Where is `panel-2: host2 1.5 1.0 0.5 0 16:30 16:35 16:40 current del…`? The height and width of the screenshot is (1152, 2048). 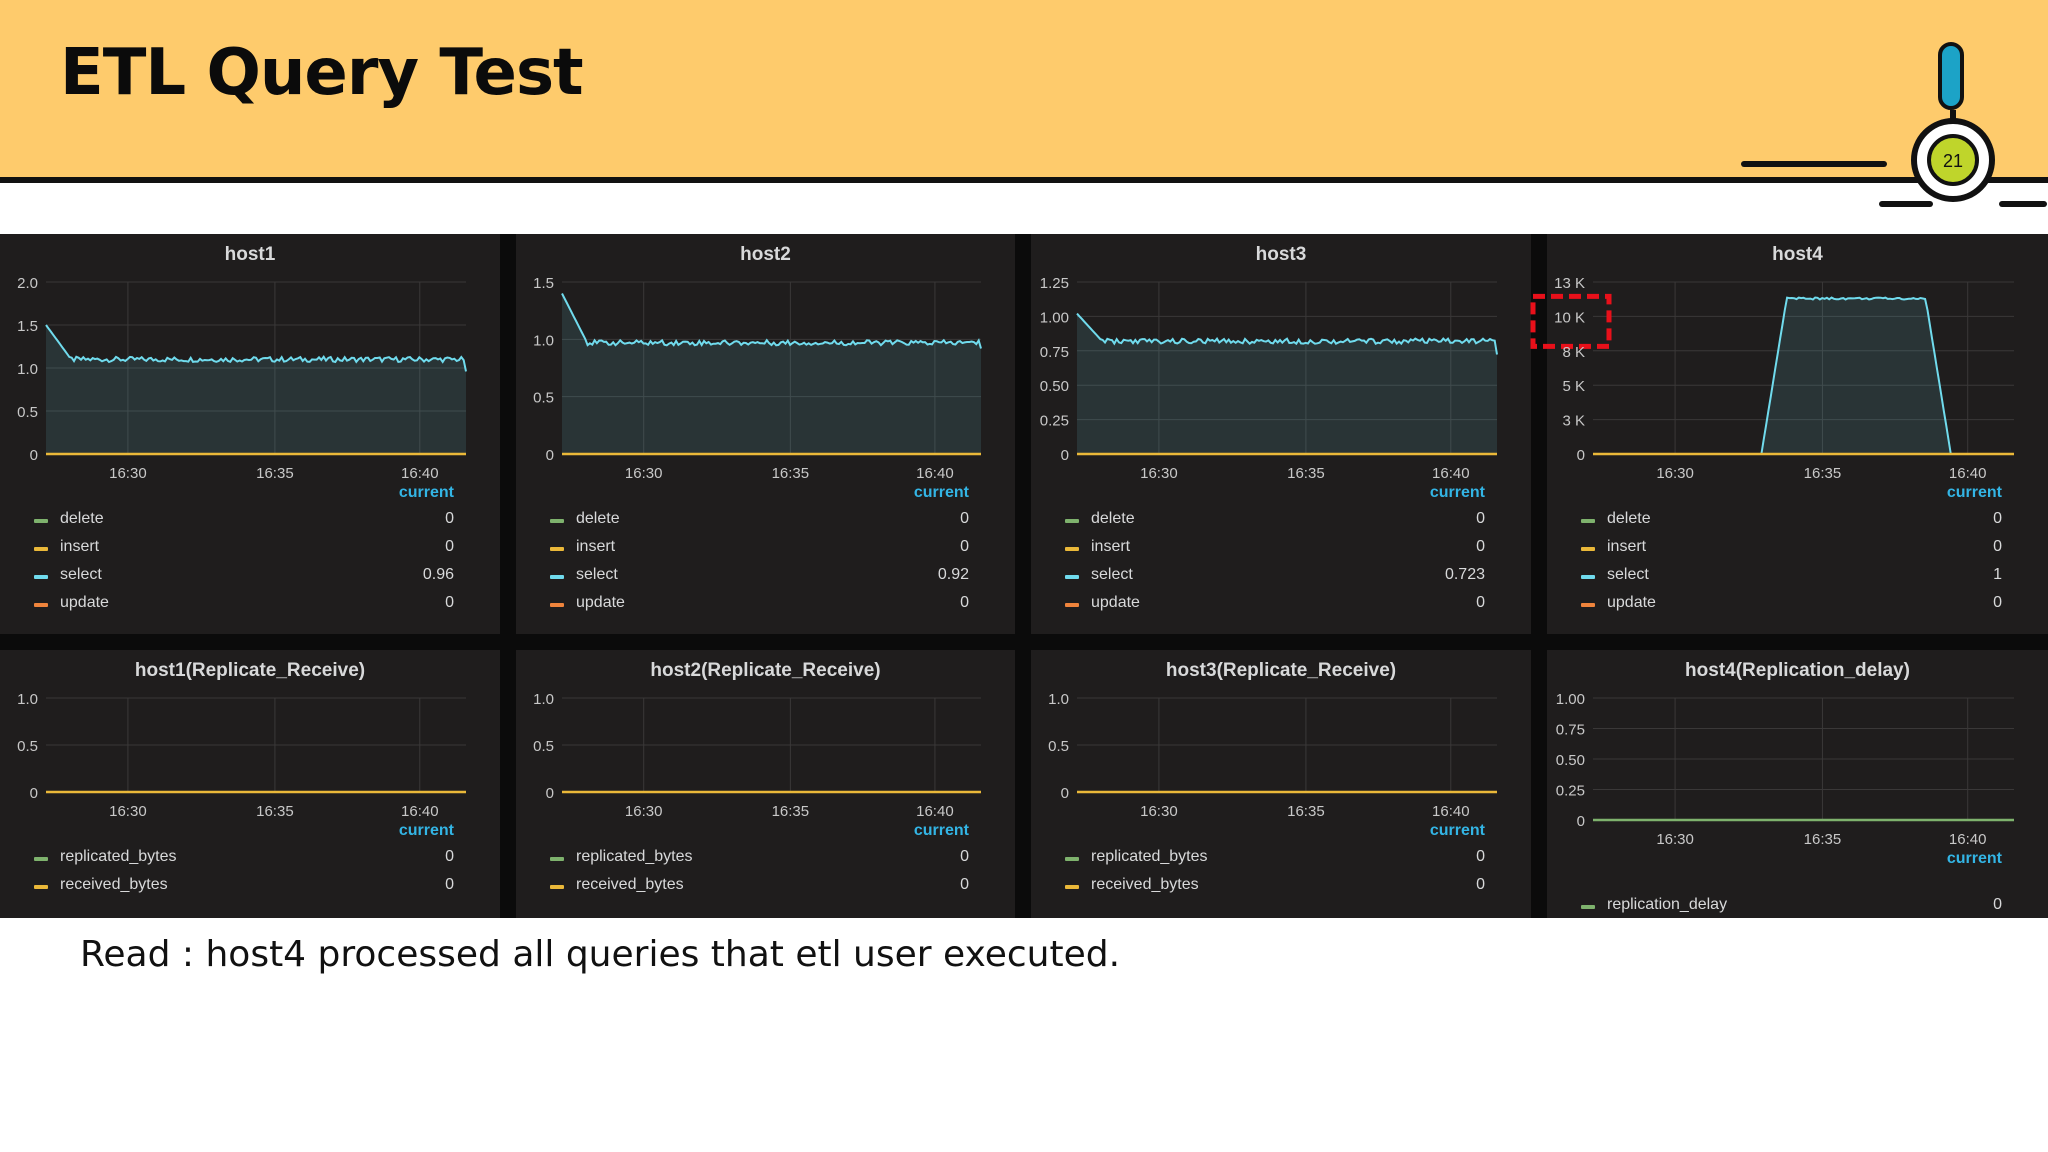
panel-2: host2 1.5 1.0 0.5 0 16:30 16:35 16:40 current del… is located at coordinates (765, 434).